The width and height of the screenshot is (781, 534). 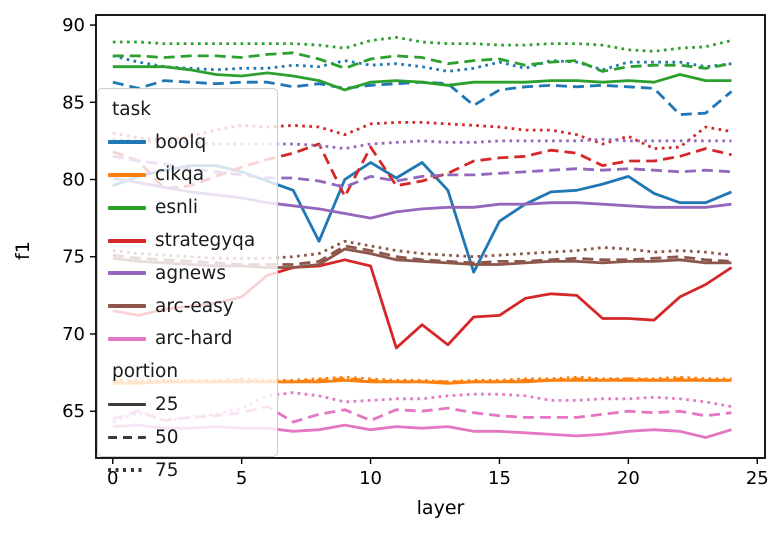 I want to click on legend-item-arc-easy: arc-easy, so click(x=187, y=306).